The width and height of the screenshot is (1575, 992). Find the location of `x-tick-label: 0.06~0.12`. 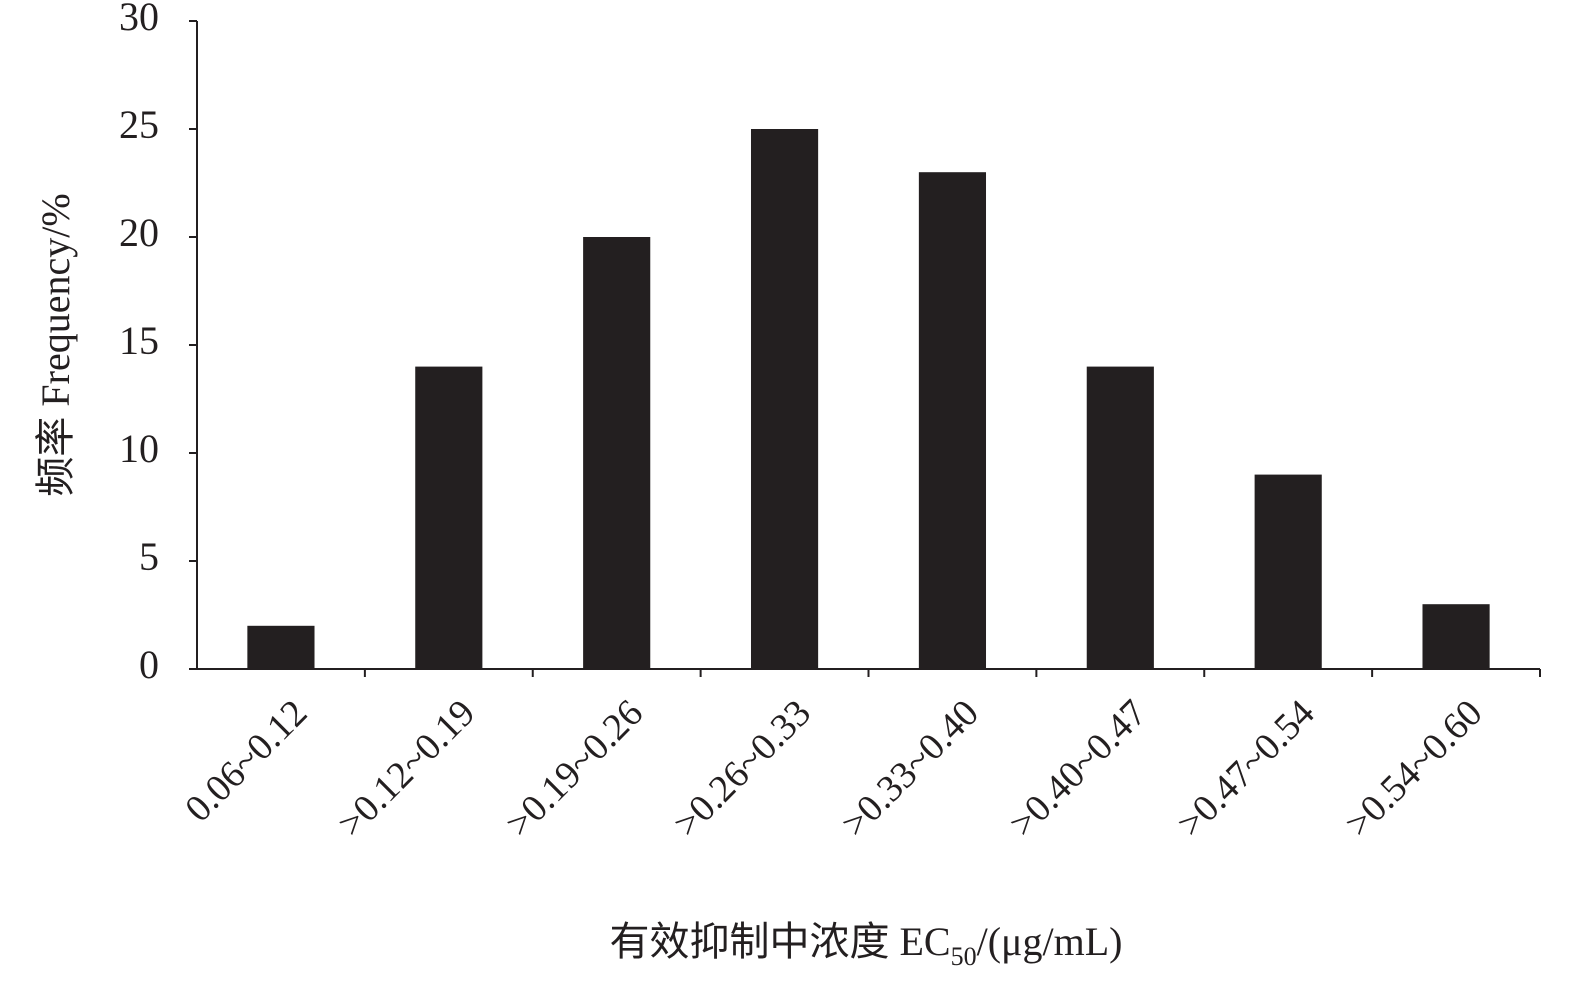

x-tick-label: 0.06~0.12 is located at coordinates (246, 761).